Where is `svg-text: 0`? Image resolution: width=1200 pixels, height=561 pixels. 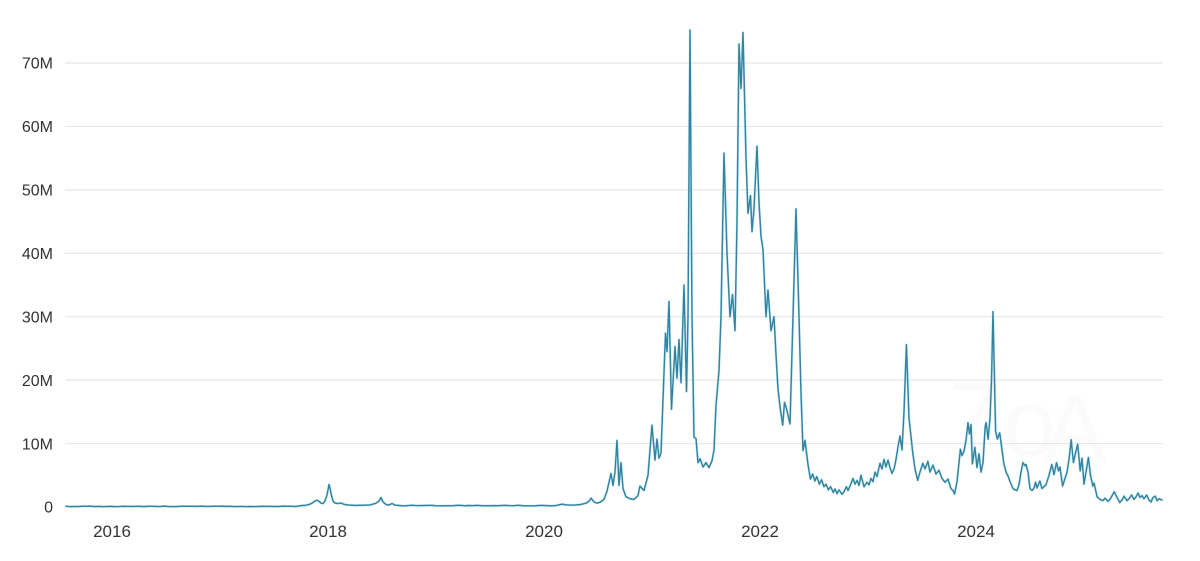
svg-text: 0 is located at coordinates (48, 508).